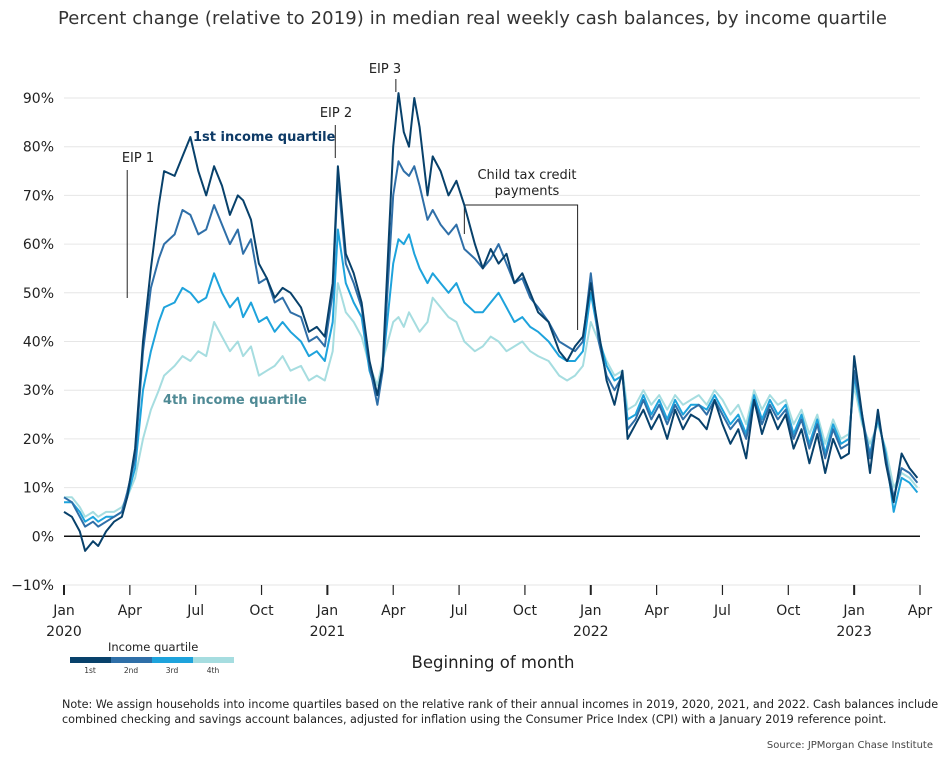  Describe the element at coordinates (131, 670) in the screenshot. I see `legend-label-2nd: 2nd` at that location.